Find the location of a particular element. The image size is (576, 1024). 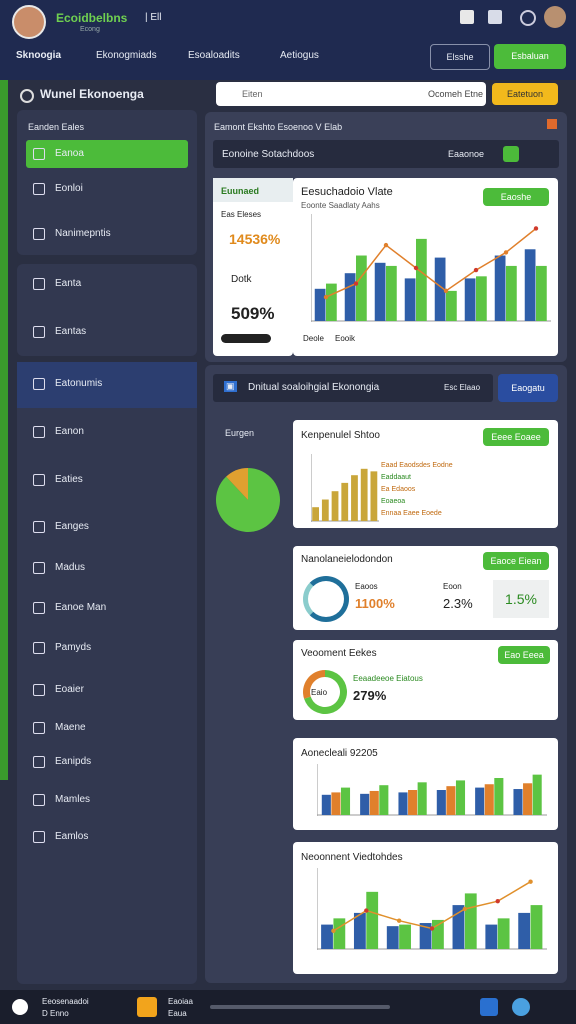

button: Eeee Eoaee is located at coordinates (516, 437).